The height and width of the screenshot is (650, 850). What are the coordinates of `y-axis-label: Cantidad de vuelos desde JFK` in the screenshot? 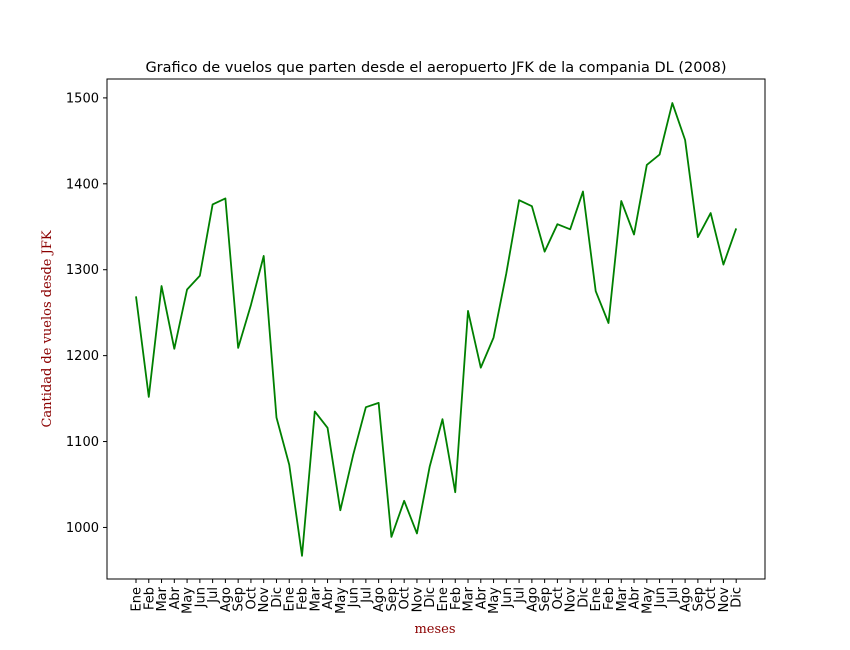 It's located at (47, 328).